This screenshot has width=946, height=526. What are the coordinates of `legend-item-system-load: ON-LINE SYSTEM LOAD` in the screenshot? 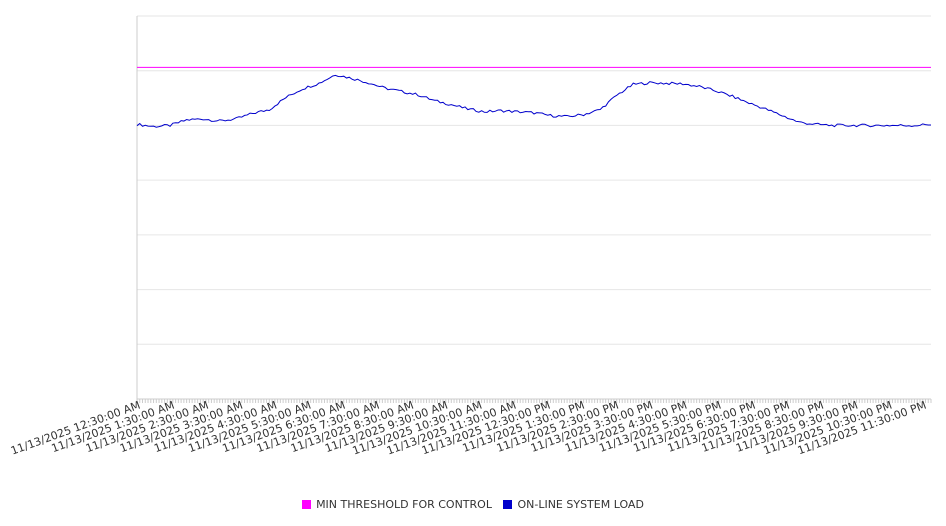 It's located at (573, 504).